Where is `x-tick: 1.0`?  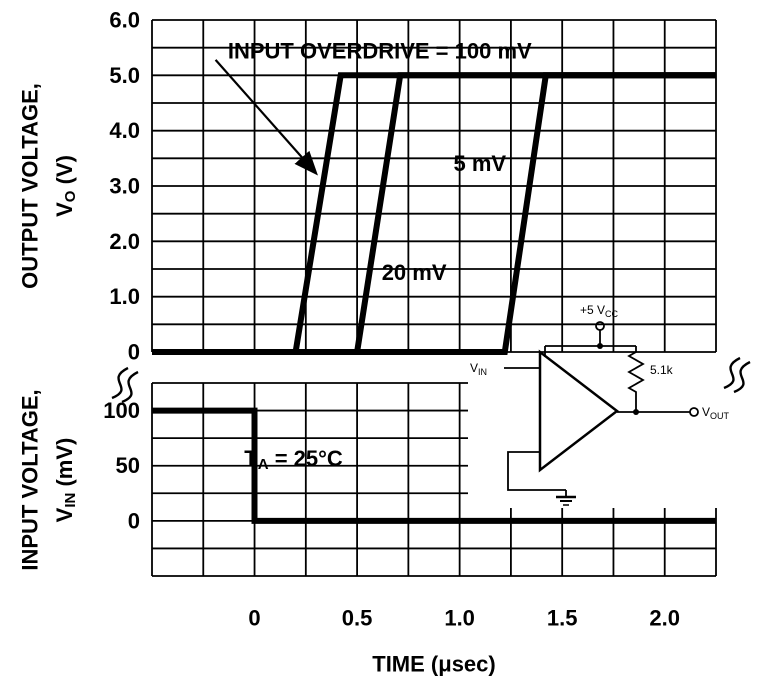 x-tick: 1.0 is located at coordinates (459, 618).